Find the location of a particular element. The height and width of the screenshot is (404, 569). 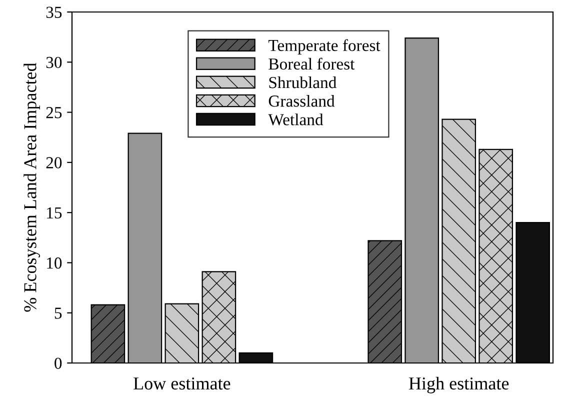

legend-label: Boreal forest is located at coordinates (311, 64).